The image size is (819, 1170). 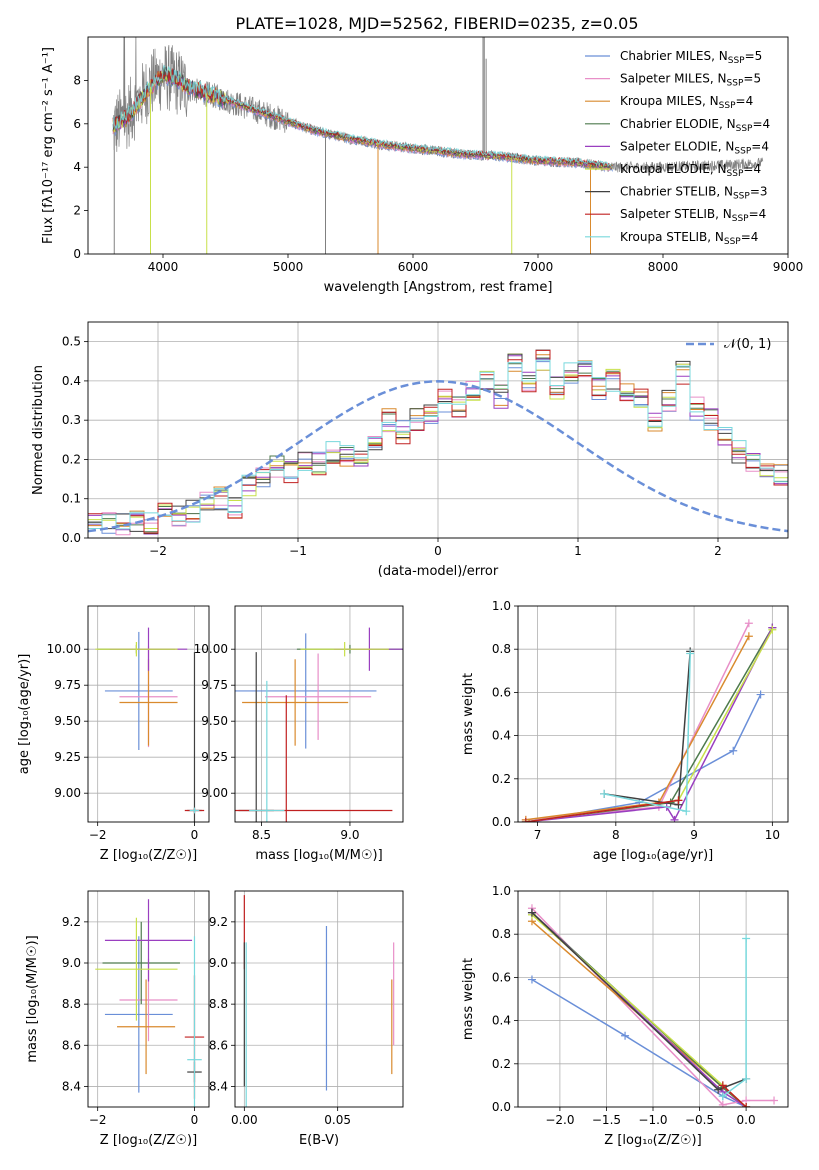 I want to click on y-tick-label: 8.8, so click(x=71, y=1004).